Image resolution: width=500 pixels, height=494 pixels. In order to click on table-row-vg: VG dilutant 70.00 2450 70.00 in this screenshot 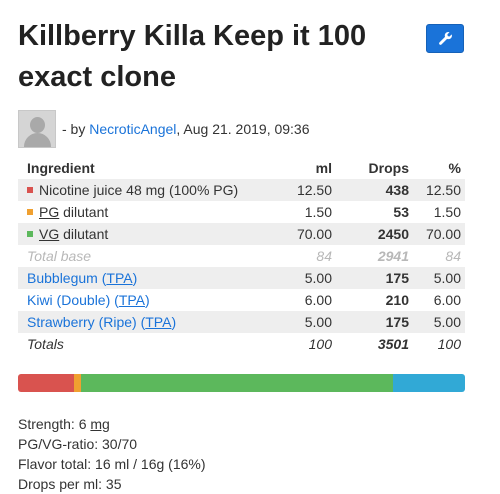, I will do `click(241, 234)`.